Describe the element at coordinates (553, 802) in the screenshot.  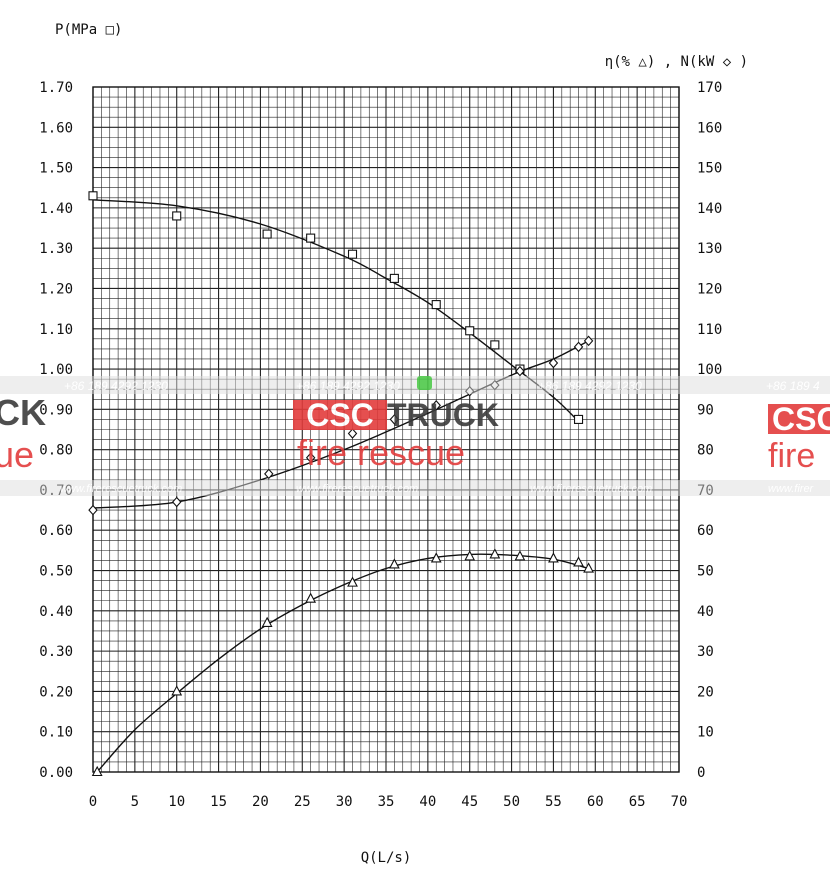
I see `x-tick-label: 55` at that location.